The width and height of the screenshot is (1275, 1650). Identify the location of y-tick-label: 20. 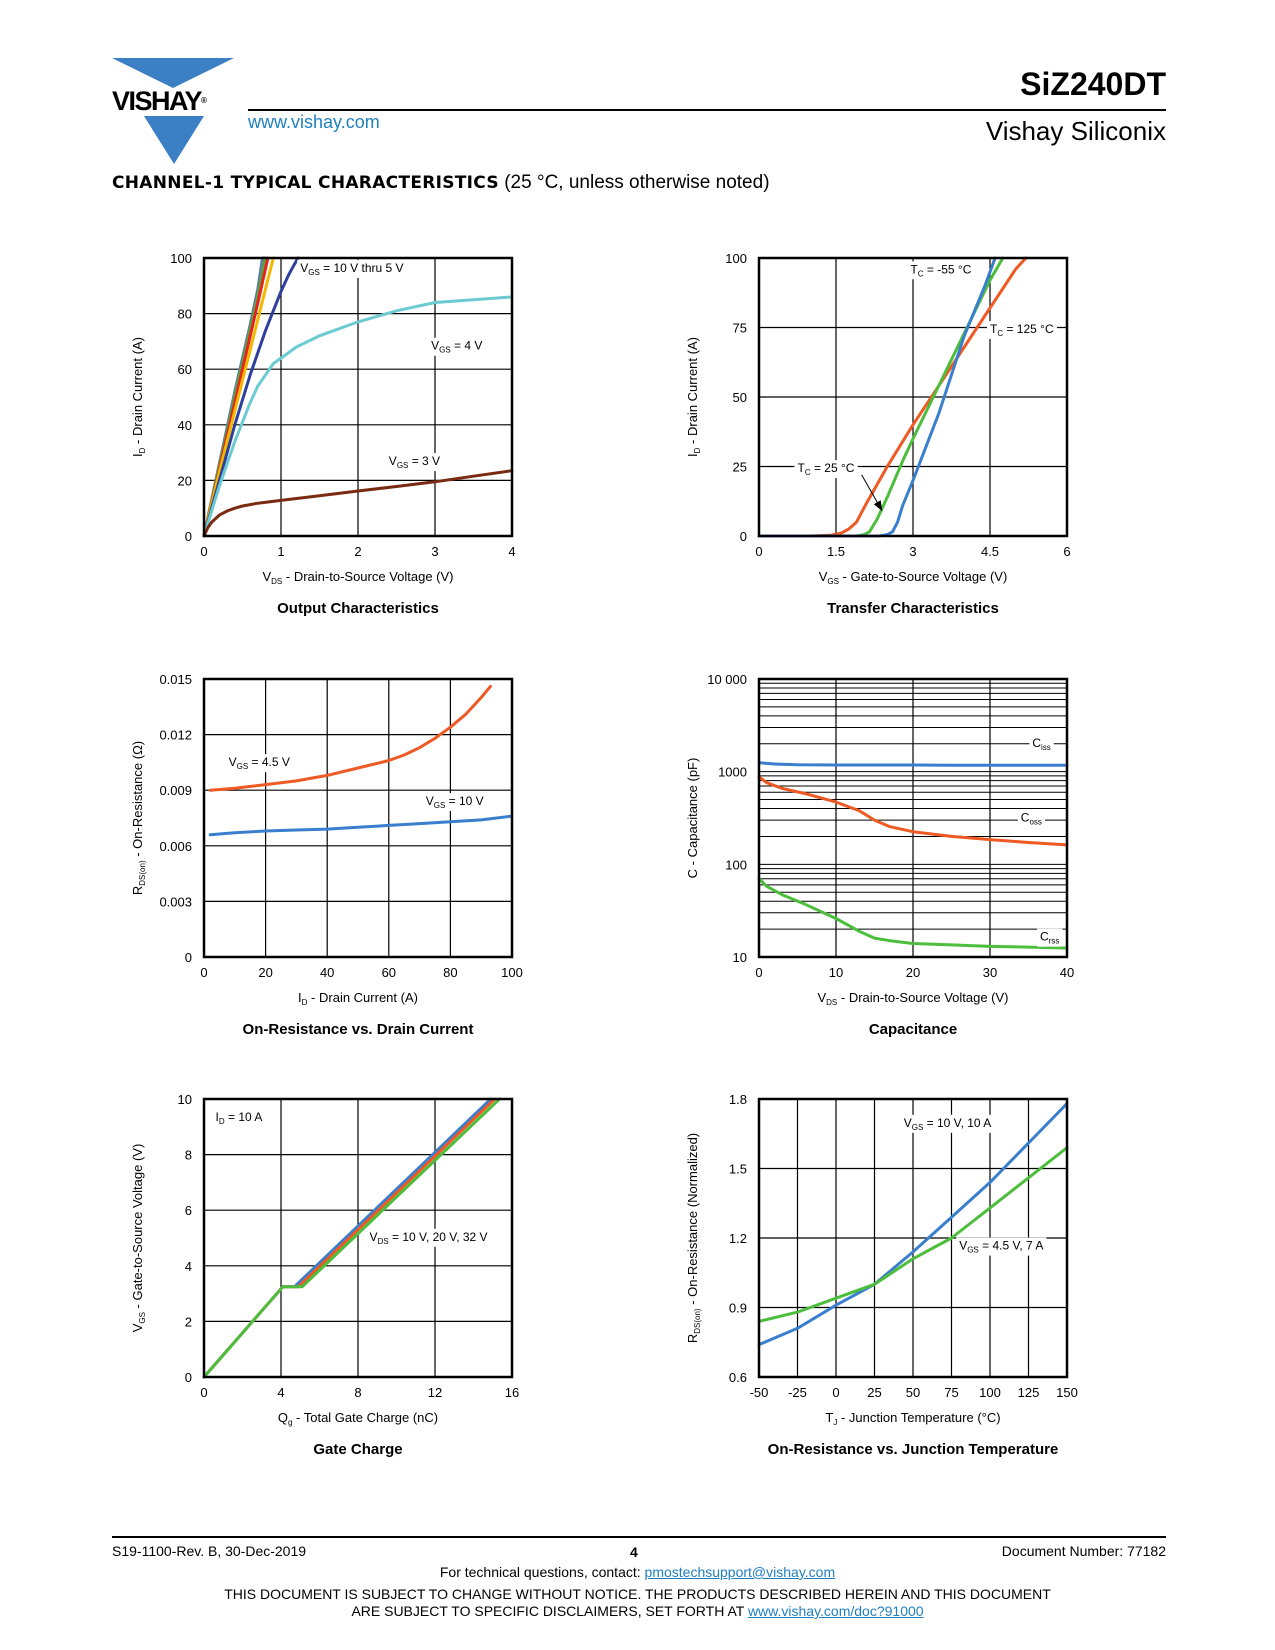
(185, 480).